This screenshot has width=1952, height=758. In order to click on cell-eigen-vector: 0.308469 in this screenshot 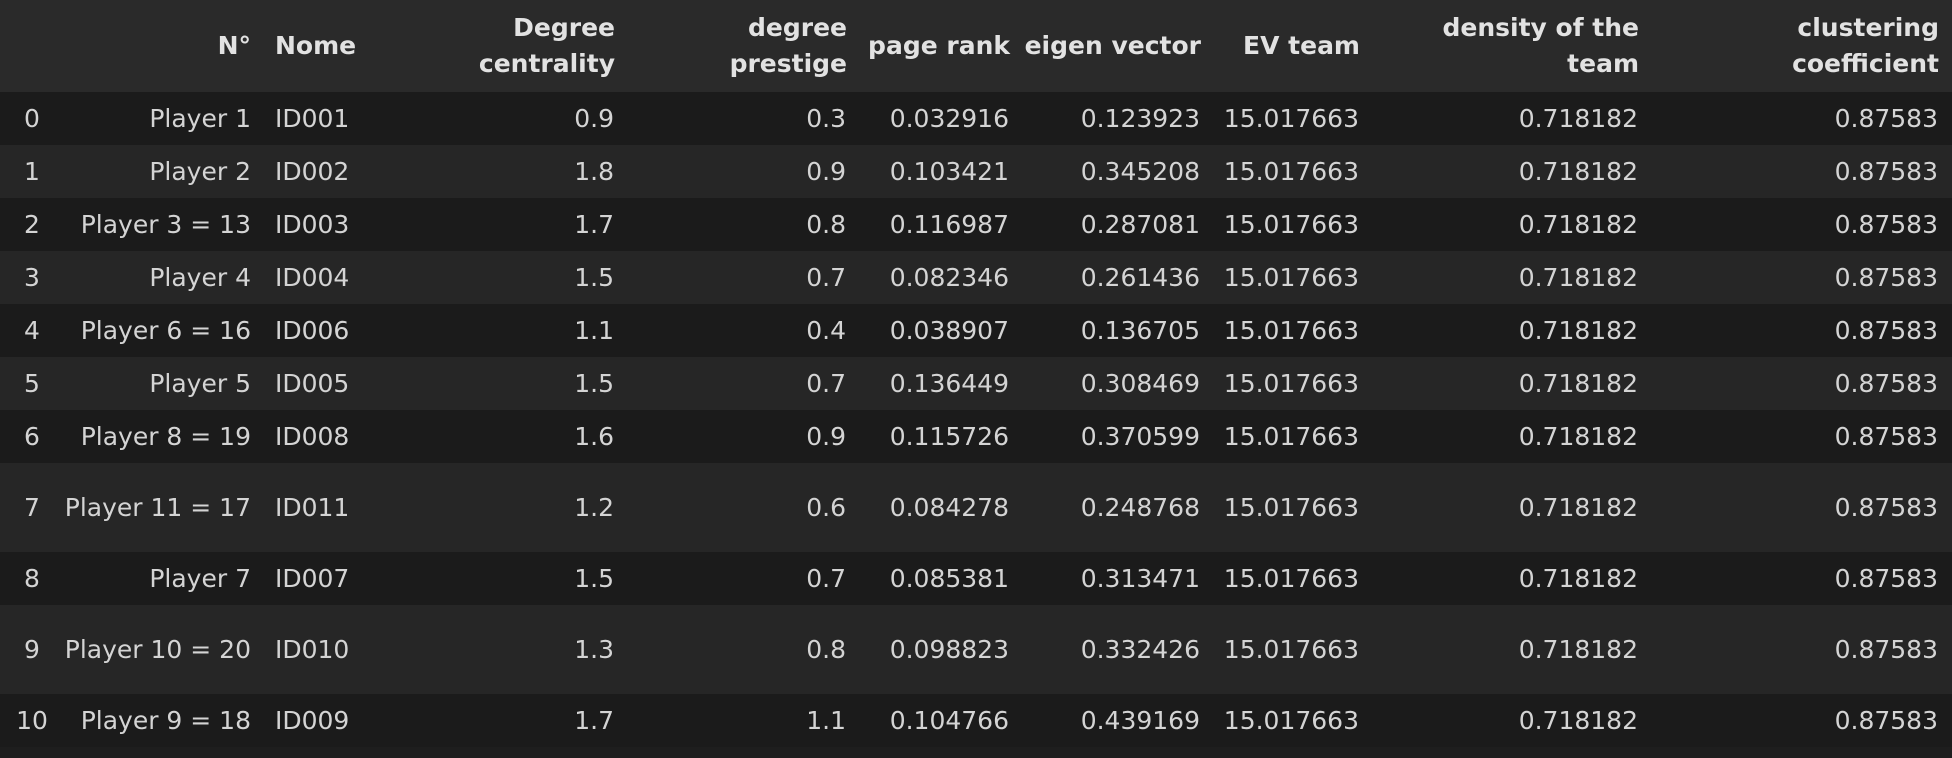, I will do `click(1140, 383)`.